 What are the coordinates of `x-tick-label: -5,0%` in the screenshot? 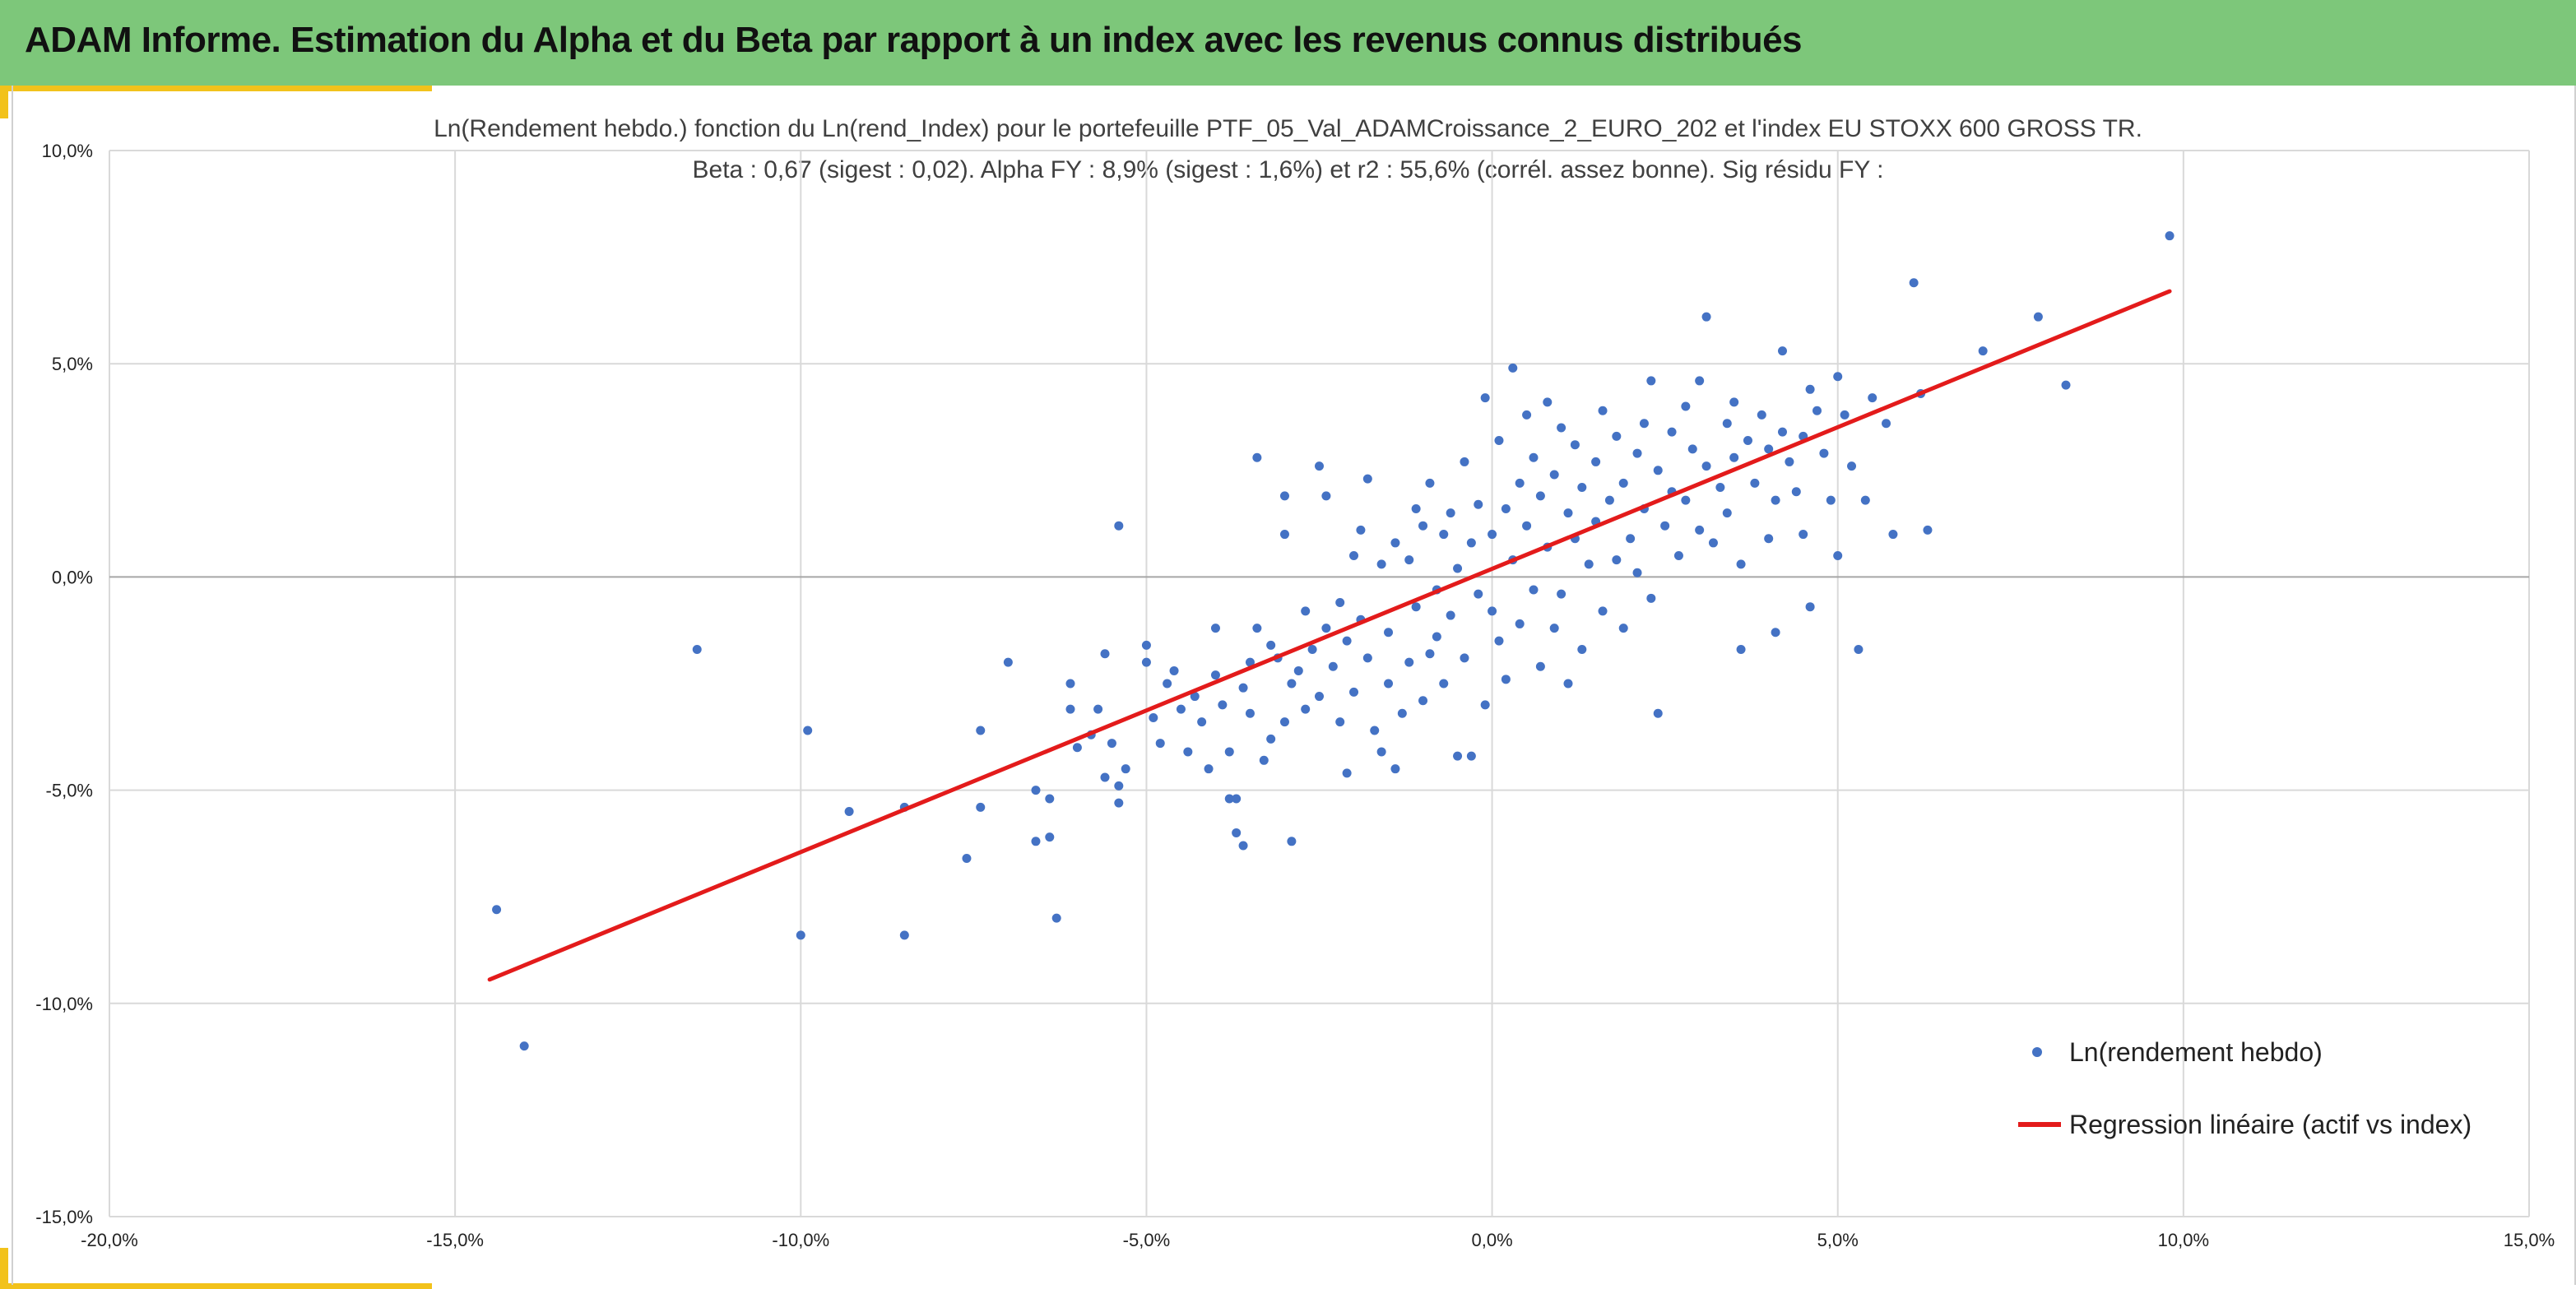 It's located at (1146, 1240).